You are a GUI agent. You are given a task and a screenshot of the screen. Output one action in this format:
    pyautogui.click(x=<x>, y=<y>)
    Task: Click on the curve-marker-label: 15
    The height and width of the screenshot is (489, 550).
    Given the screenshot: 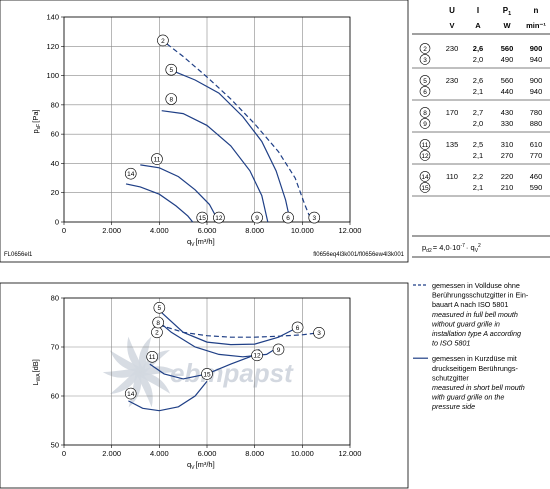 What is the action you would take?
    pyautogui.click(x=207, y=374)
    